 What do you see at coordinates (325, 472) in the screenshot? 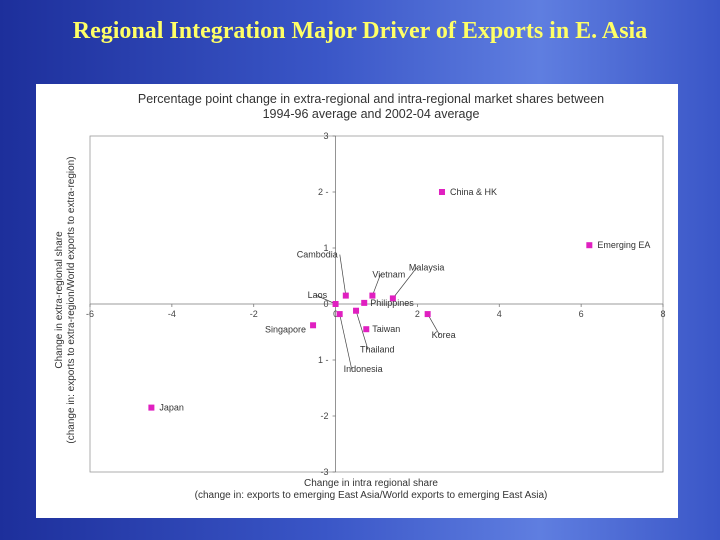
I see `y-tick-label: -3` at bounding box center [325, 472].